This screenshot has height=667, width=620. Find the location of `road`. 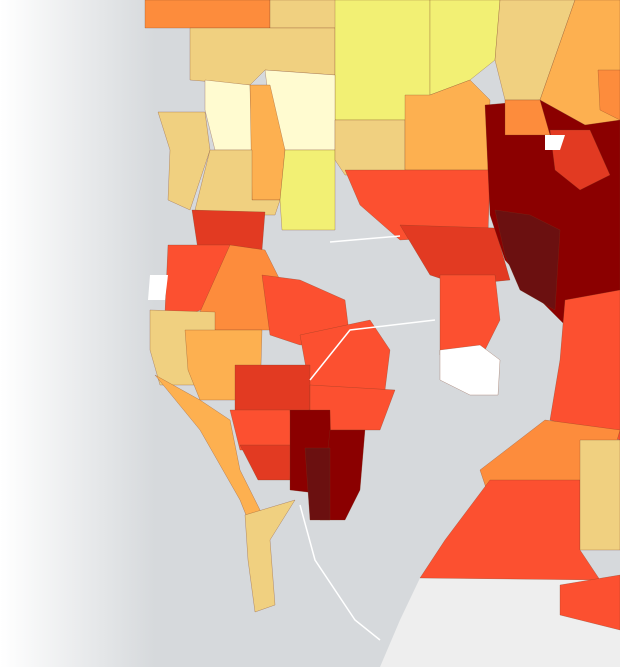

road is located at coordinates (367, 438).